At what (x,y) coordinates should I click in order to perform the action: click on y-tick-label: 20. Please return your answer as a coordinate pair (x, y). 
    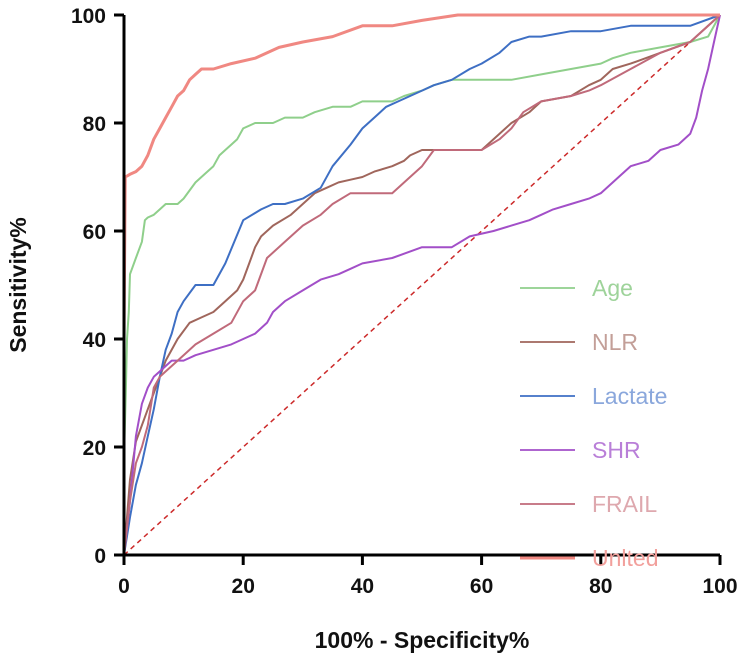
    Looking at the image, I should click on (94, 448).